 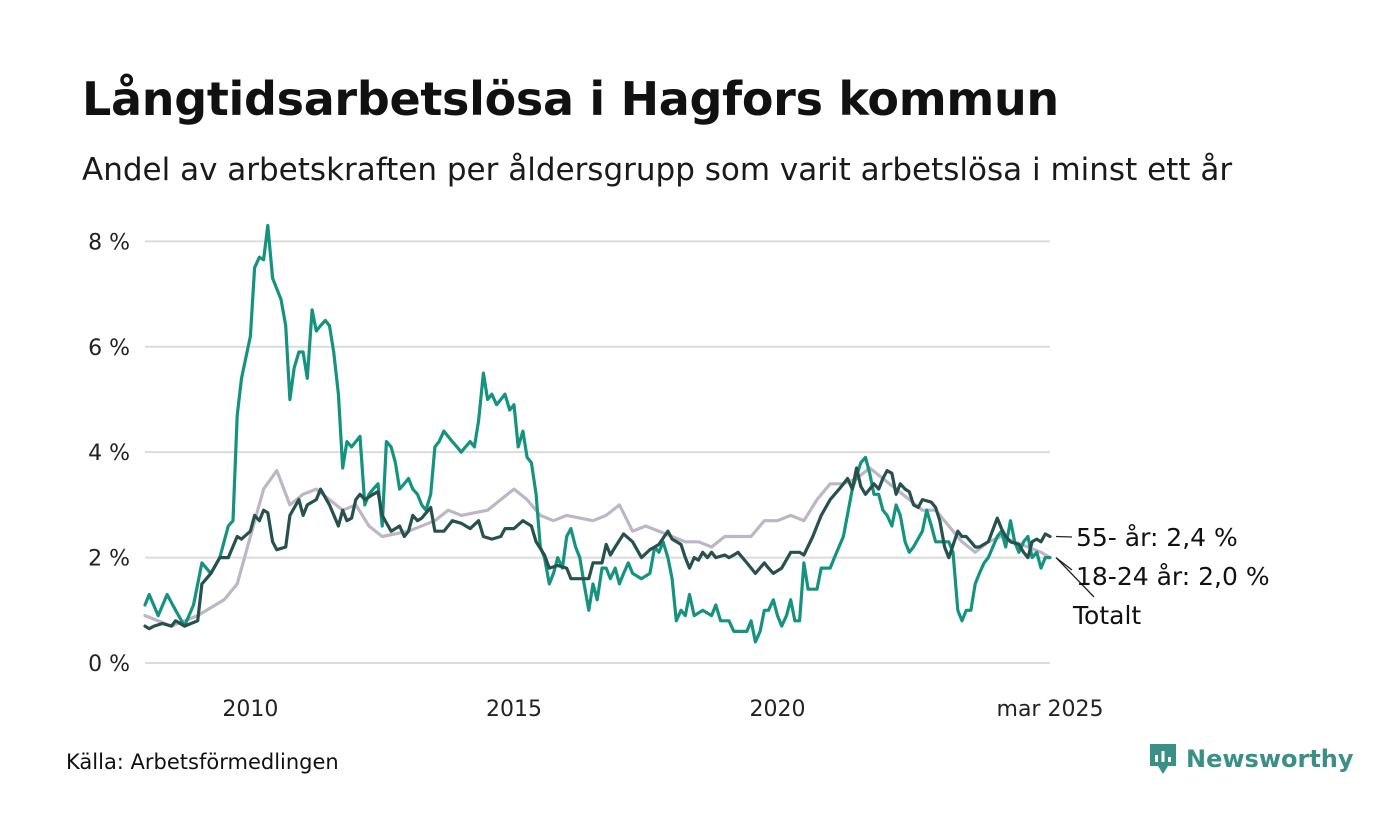 What do you see at coordinates (250, 709) in the screenshot?
I see `x-tick-label: 2010` at bounding box center [250, 709].